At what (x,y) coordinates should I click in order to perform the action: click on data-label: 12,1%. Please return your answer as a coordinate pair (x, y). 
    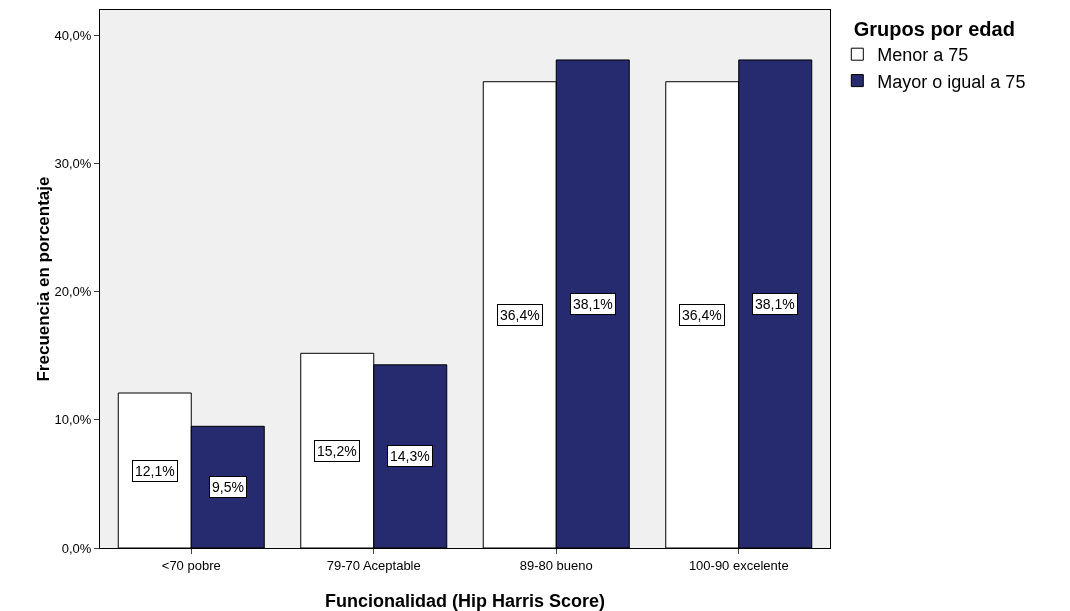
    Looking at the image, I should click on (155, 471).